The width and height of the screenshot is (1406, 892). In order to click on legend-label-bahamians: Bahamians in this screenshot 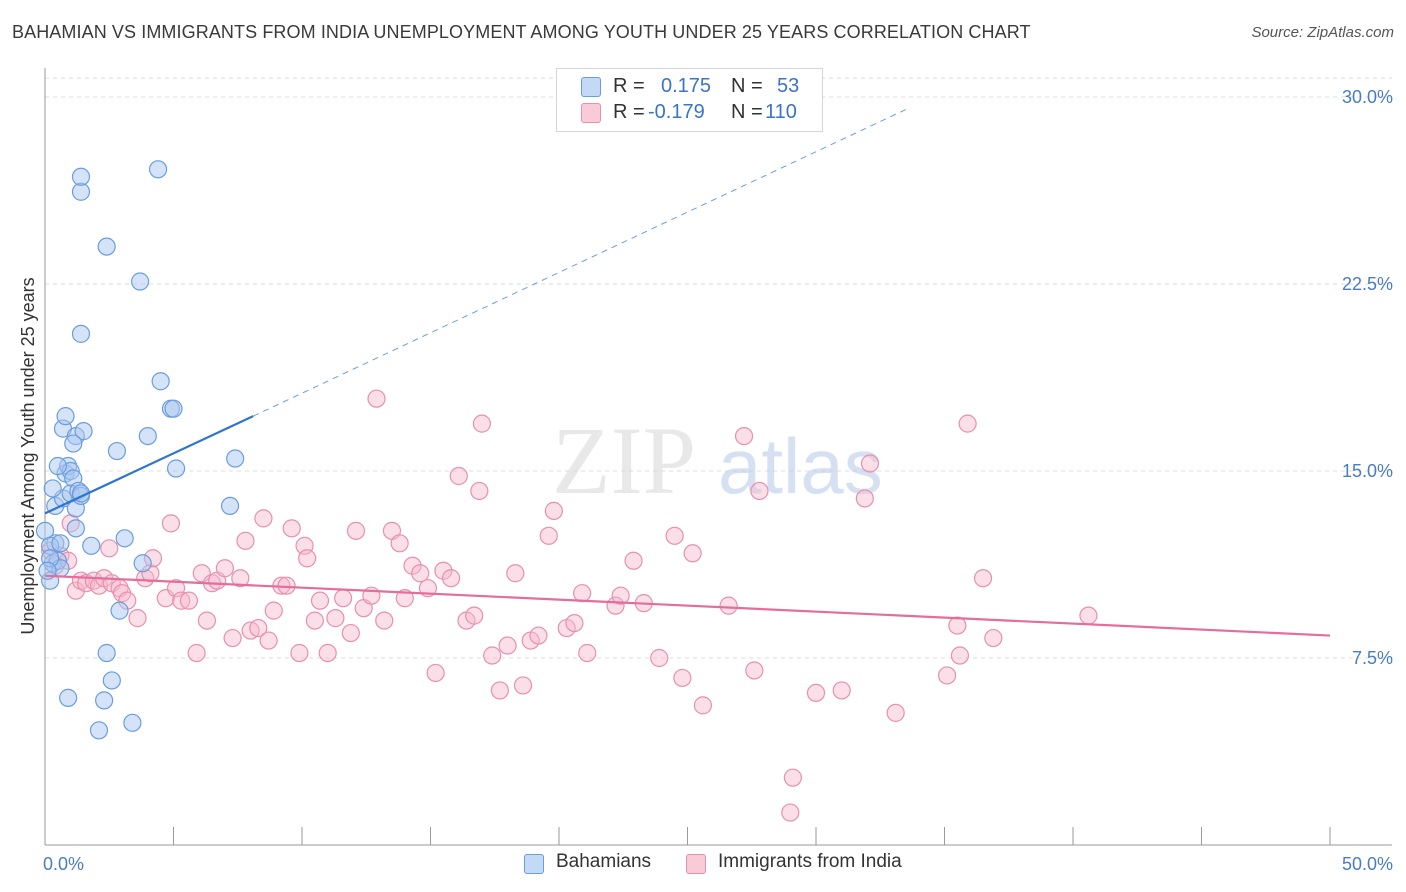, I will do `click(604, 861)`.